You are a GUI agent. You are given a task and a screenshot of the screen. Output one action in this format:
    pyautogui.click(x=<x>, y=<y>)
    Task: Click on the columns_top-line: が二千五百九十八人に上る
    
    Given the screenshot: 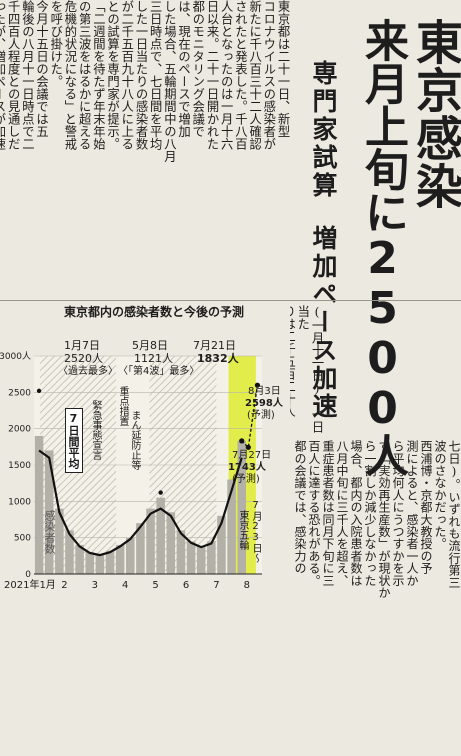 What is the action you would take?
    pyautogui.click(x=126, y=75)
    